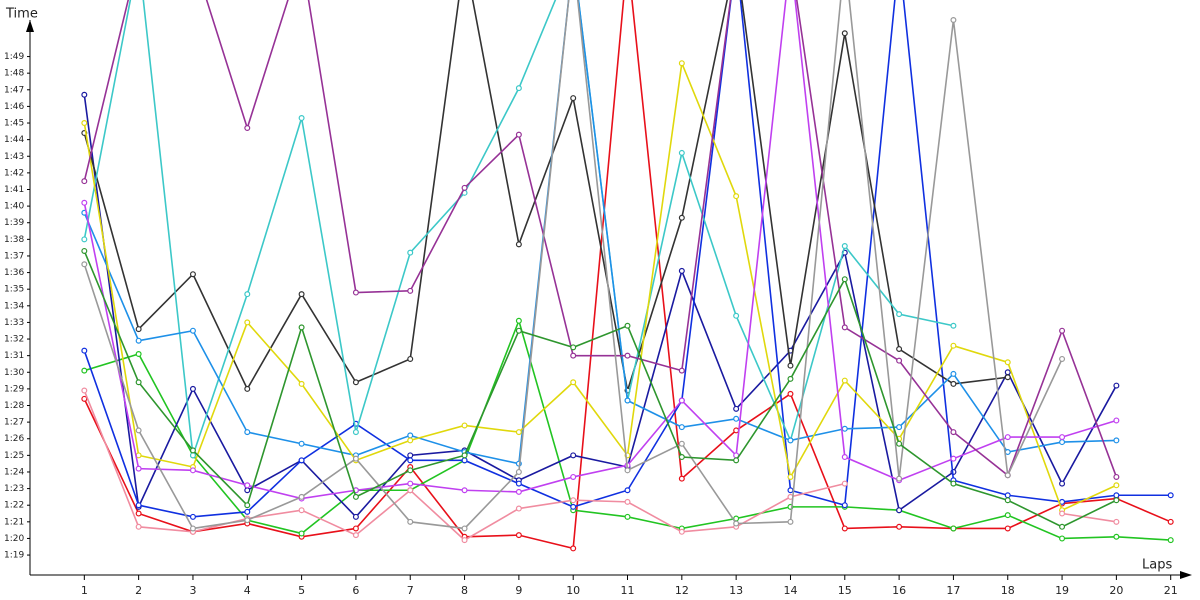 The width and height of the screenshot is (1200, 600). What do you see at coordinates (628, 590) in the screenshot?
I see `x-tick-label: 11` at bounding box center [628, 590].